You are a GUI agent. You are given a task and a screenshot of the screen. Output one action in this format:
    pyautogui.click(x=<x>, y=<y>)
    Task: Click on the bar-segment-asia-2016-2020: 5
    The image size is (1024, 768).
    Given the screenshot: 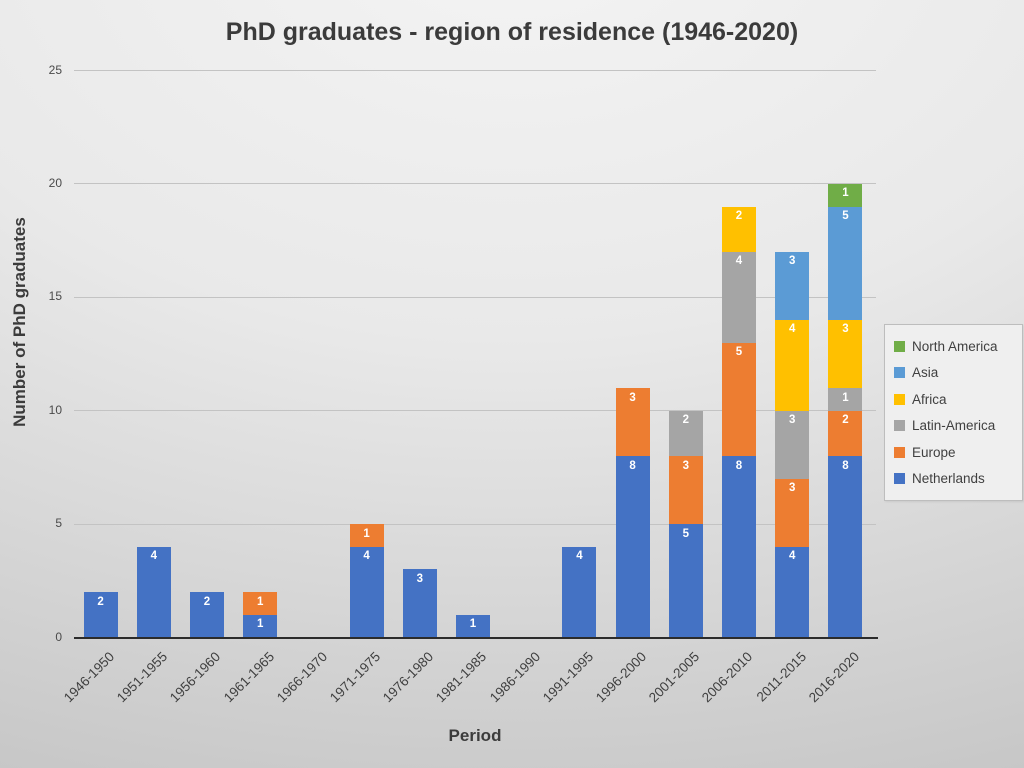 What is the action you would take?
    pyautogui.click(x=845, y=263)
    